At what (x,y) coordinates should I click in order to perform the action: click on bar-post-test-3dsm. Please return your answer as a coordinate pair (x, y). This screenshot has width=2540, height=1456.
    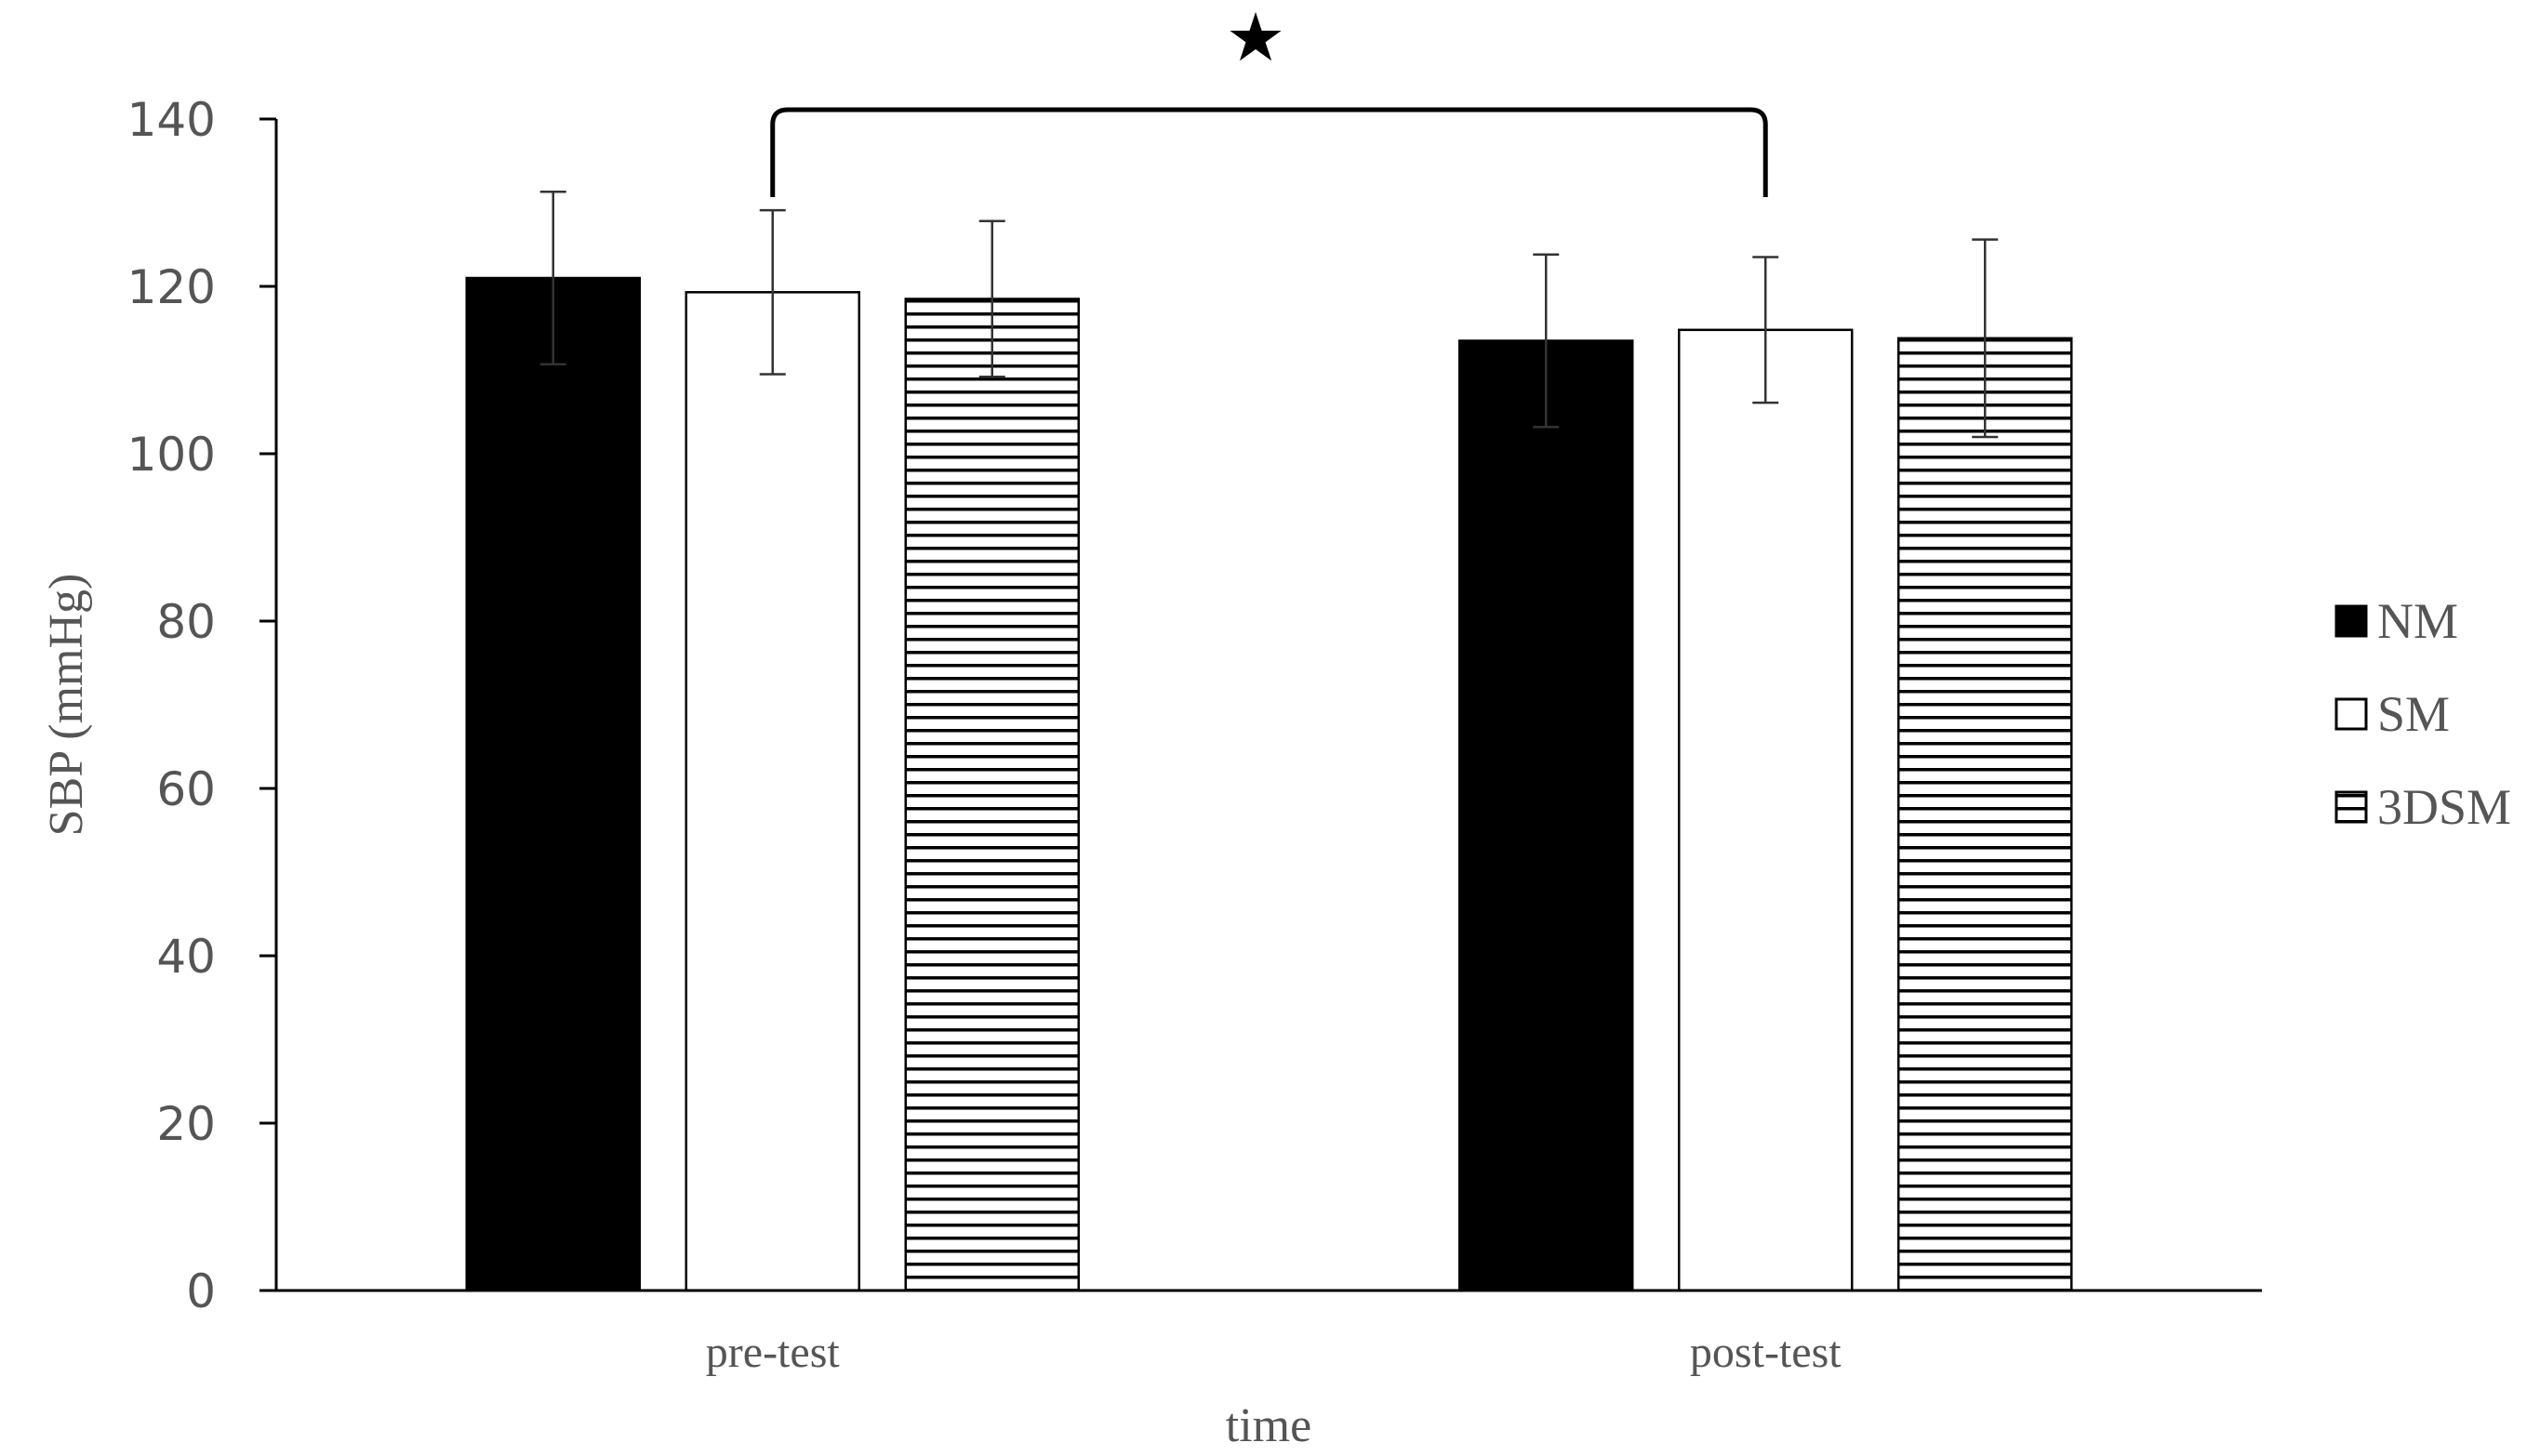
    Looking at the image, I should click on (1985, 814).